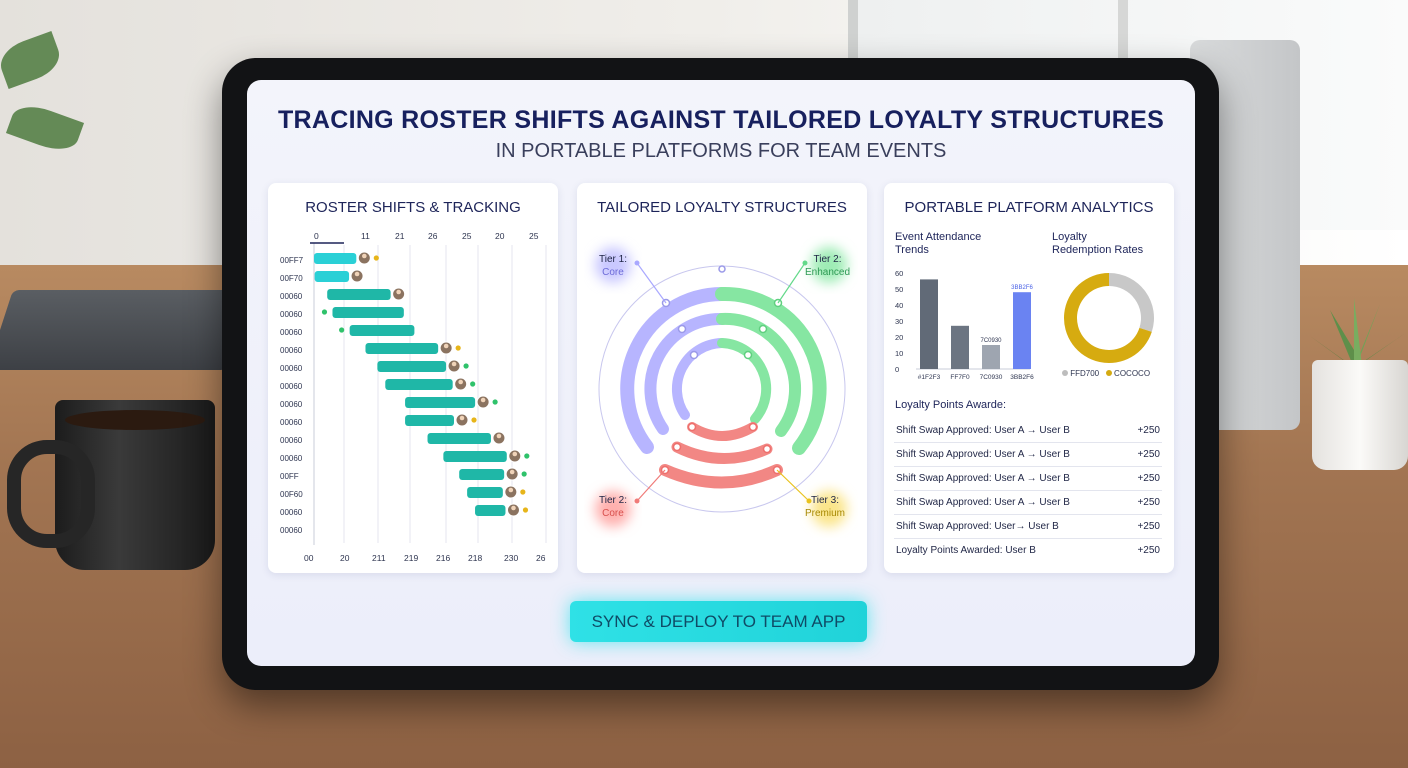 The height and width of the screenshot is (768, 1408). Describe the element at coordinates (1132, 373) in the screenshot. I see `legend-label: COCOCO` at that location.